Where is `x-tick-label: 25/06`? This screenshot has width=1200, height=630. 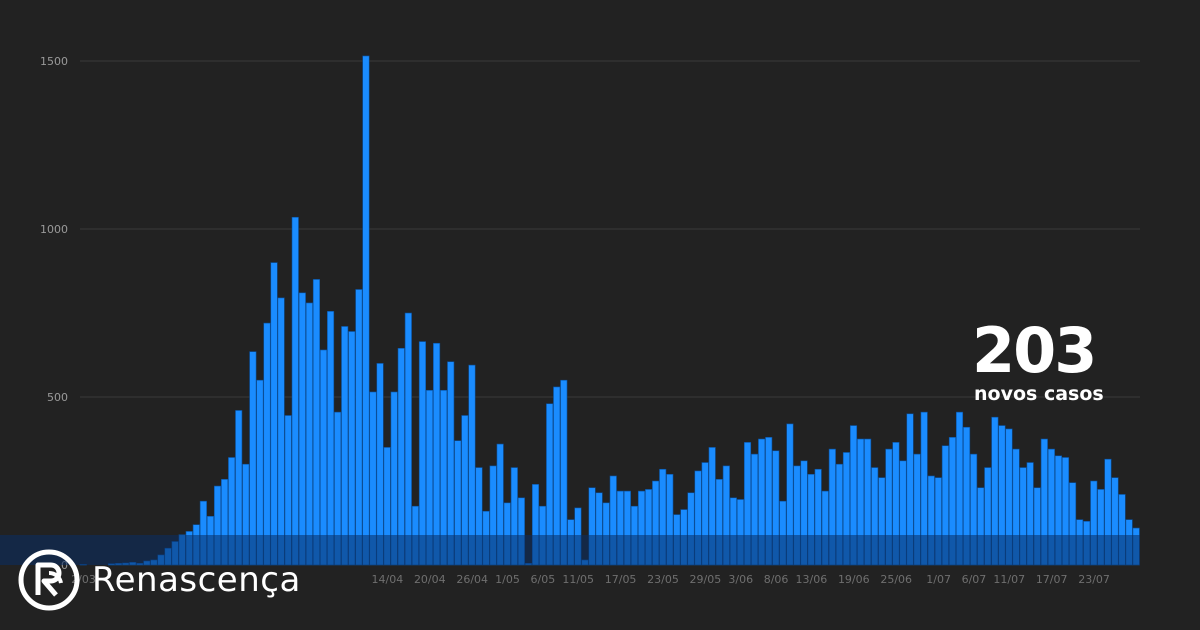
x-tick-label: 25/06 is located at coordinates (896, 579).